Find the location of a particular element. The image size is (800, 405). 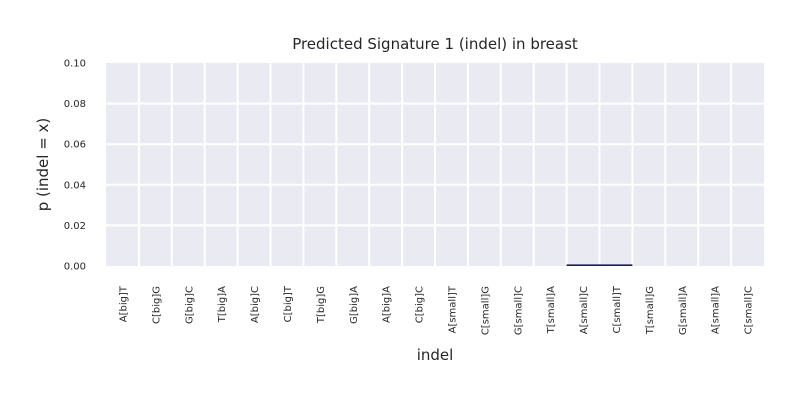

x-tick-label: T[big]A is located at coordinates (222, 304).